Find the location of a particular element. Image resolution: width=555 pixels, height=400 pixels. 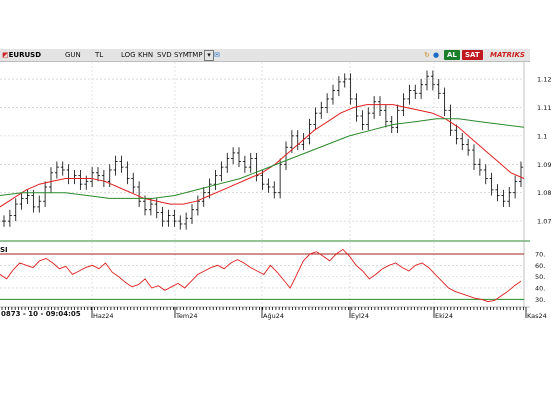

chart-type-icon: ◩ is located at coordinates (5, 55).